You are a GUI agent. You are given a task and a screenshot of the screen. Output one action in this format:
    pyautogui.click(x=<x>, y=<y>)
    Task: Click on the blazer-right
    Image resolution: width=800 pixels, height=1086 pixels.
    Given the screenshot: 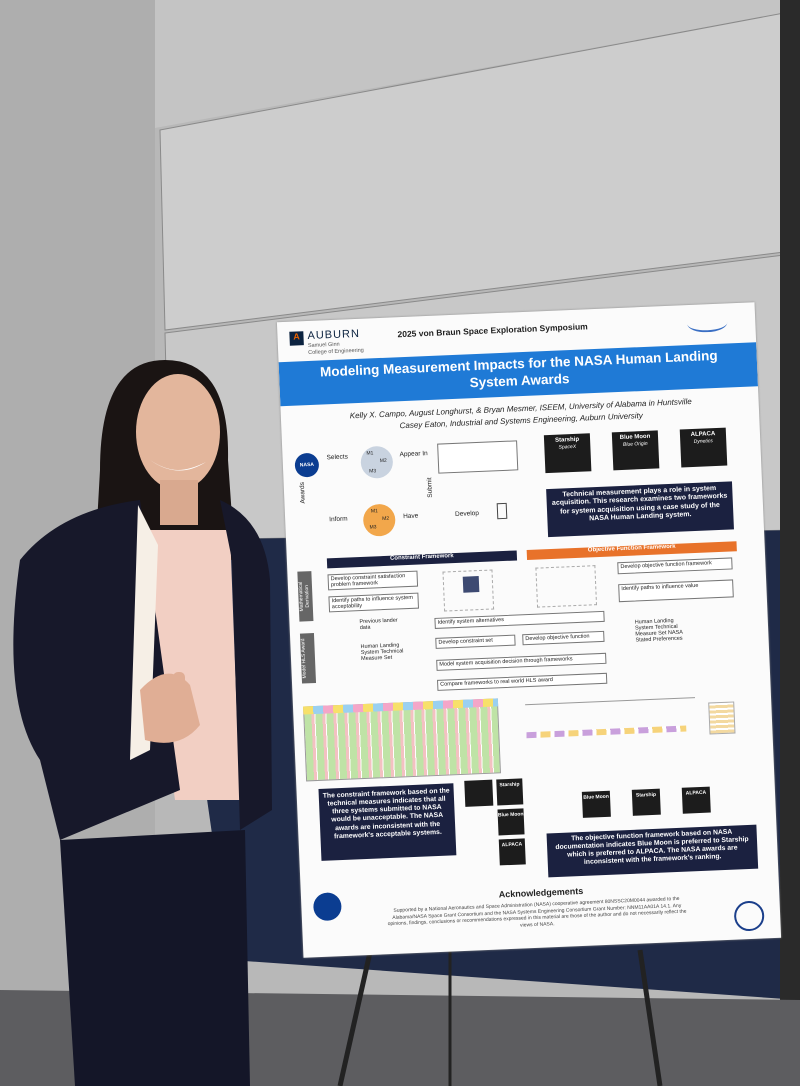 What is the action you would take?
    pyautogui.click(x=246, y=665)
    